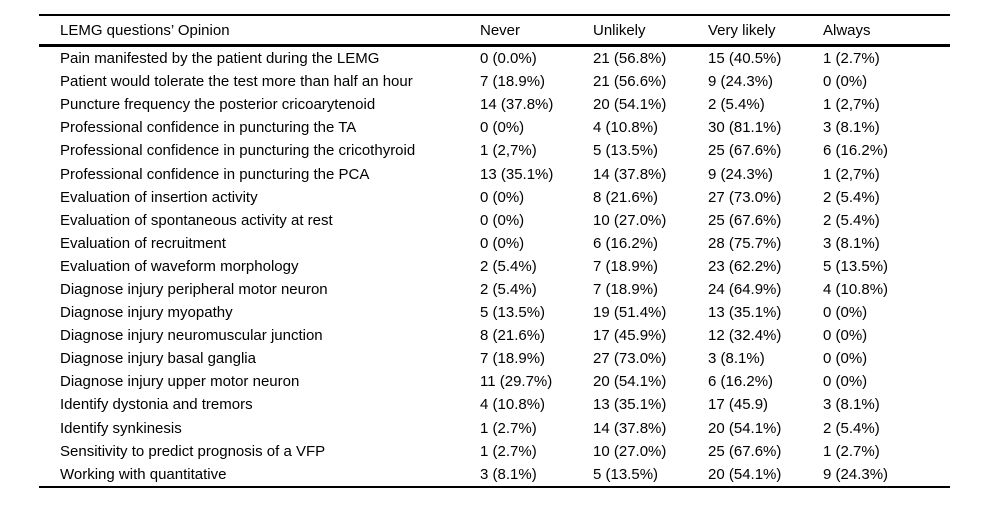 The image size is (1000, 507). What do you see at coordinates (650, 30) in the screenshot?
I see `column-header-unlikely: Unlikely` at bounding box center [650, 30].